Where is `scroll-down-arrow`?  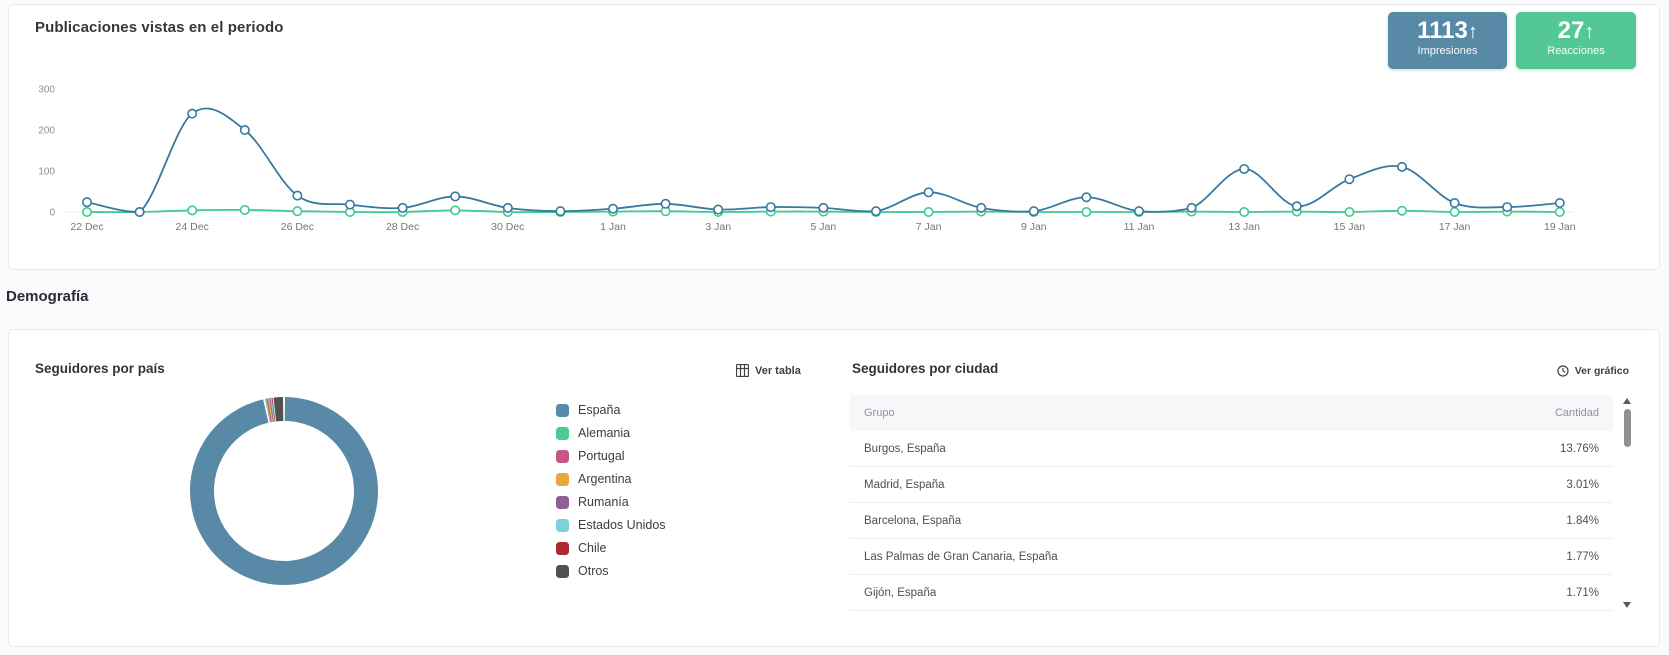
scroll-down-arrow is located at coordinates (1627, 605).